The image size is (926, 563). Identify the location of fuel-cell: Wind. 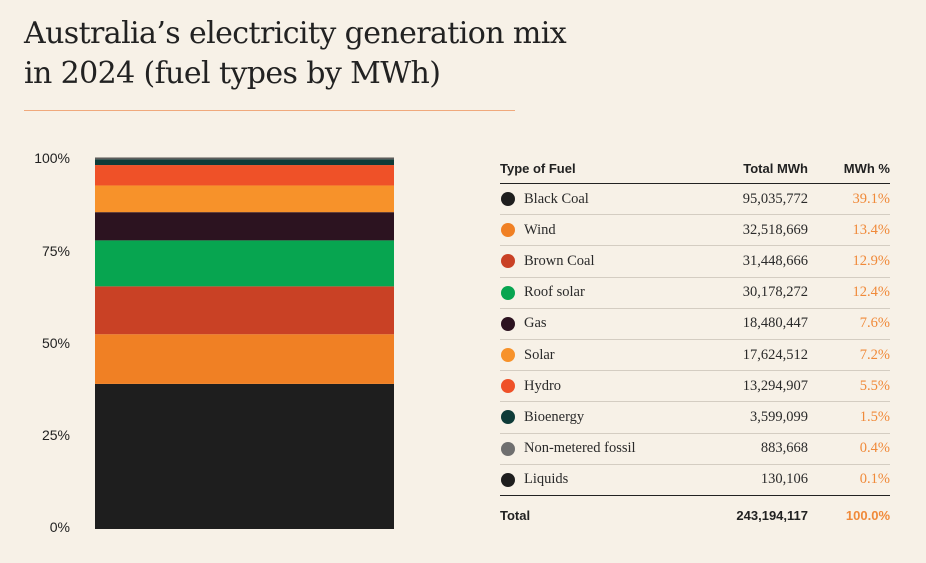
(584, 230).